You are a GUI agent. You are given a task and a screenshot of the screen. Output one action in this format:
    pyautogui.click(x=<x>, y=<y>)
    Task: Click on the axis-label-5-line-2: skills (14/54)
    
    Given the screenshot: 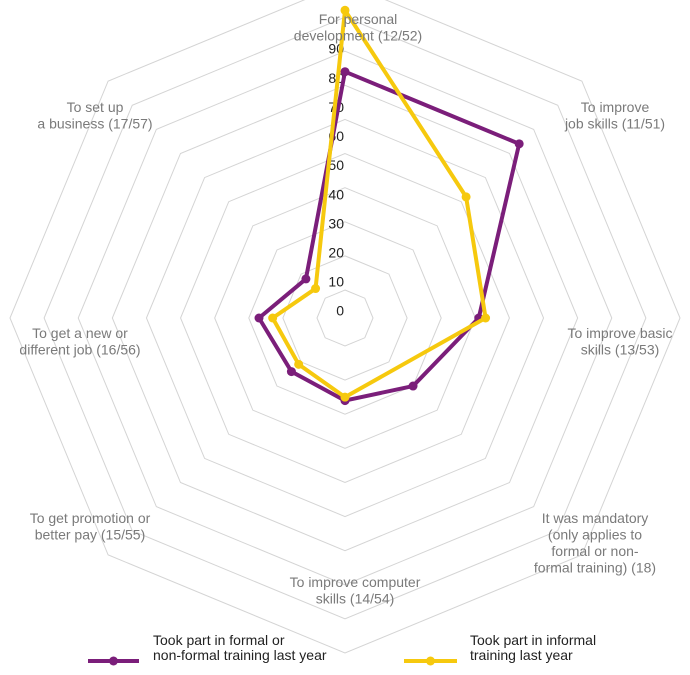 What is the action you would take?
    pyautogui.click(x=355, y=599)
    